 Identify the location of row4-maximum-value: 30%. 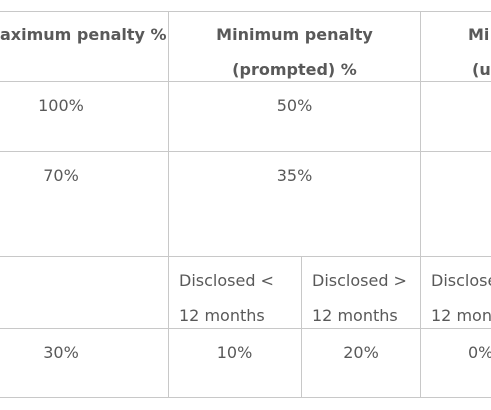
(61, 352).